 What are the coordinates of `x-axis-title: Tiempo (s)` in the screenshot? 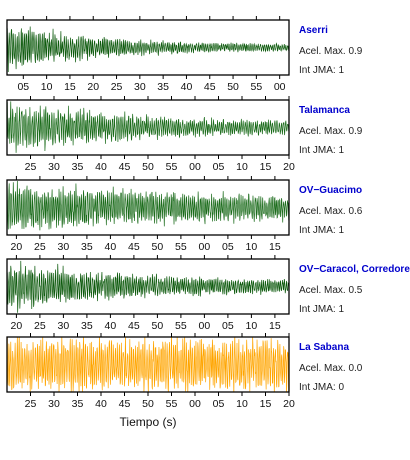 It's located at (148, 422).